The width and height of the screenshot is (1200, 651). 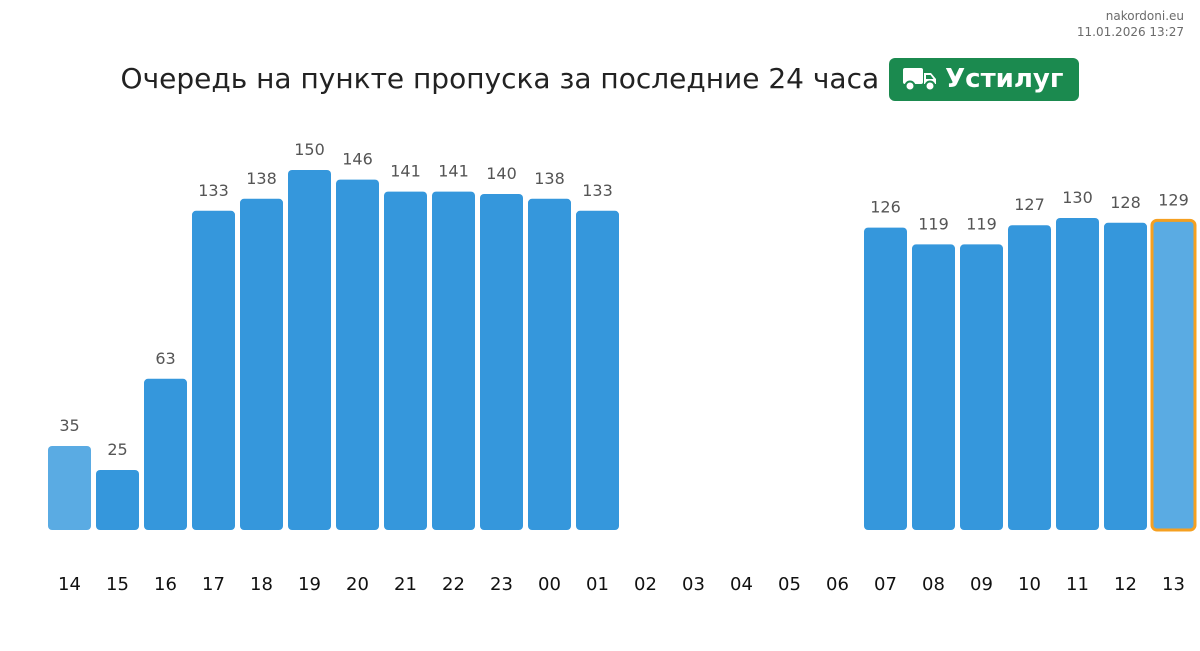 What do you see at coordinates (405, 584) in the screenshot?
I see `x-tick-label-21: 21` at bounding box center [405, 584].